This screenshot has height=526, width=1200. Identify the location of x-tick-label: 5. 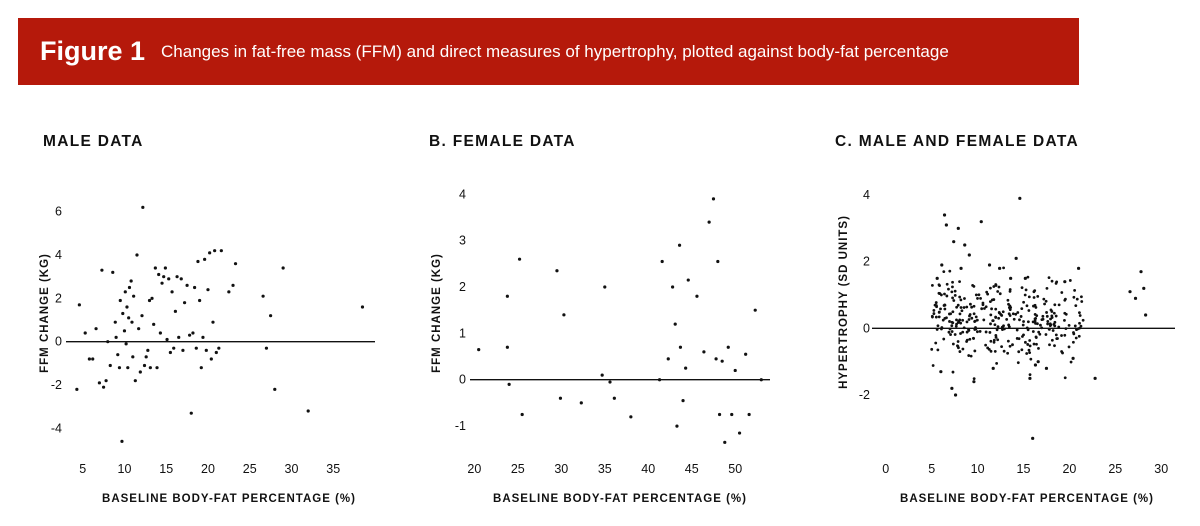
(82, 469).